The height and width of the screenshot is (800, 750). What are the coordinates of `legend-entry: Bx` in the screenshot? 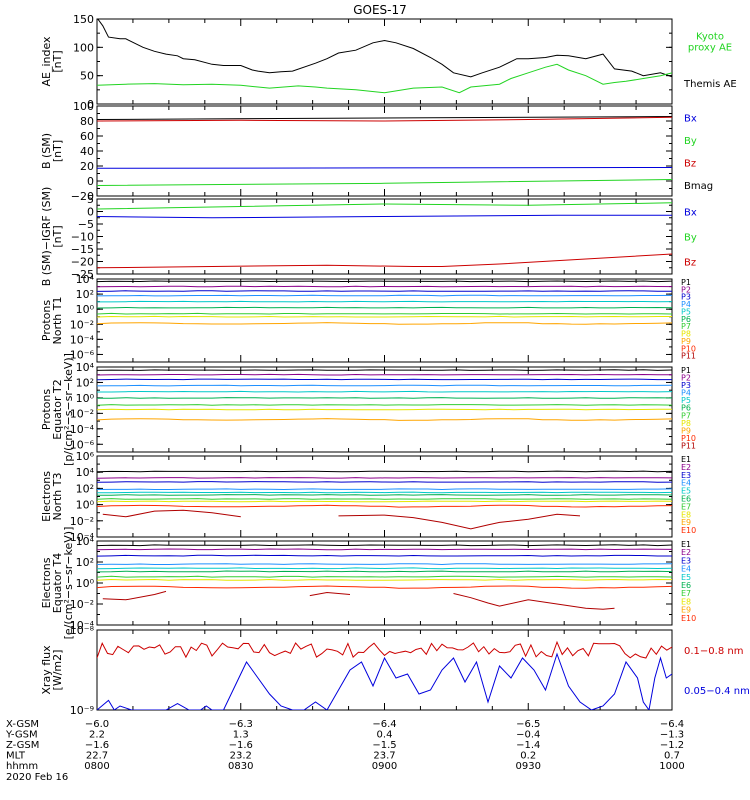 It's located at (690, 118).